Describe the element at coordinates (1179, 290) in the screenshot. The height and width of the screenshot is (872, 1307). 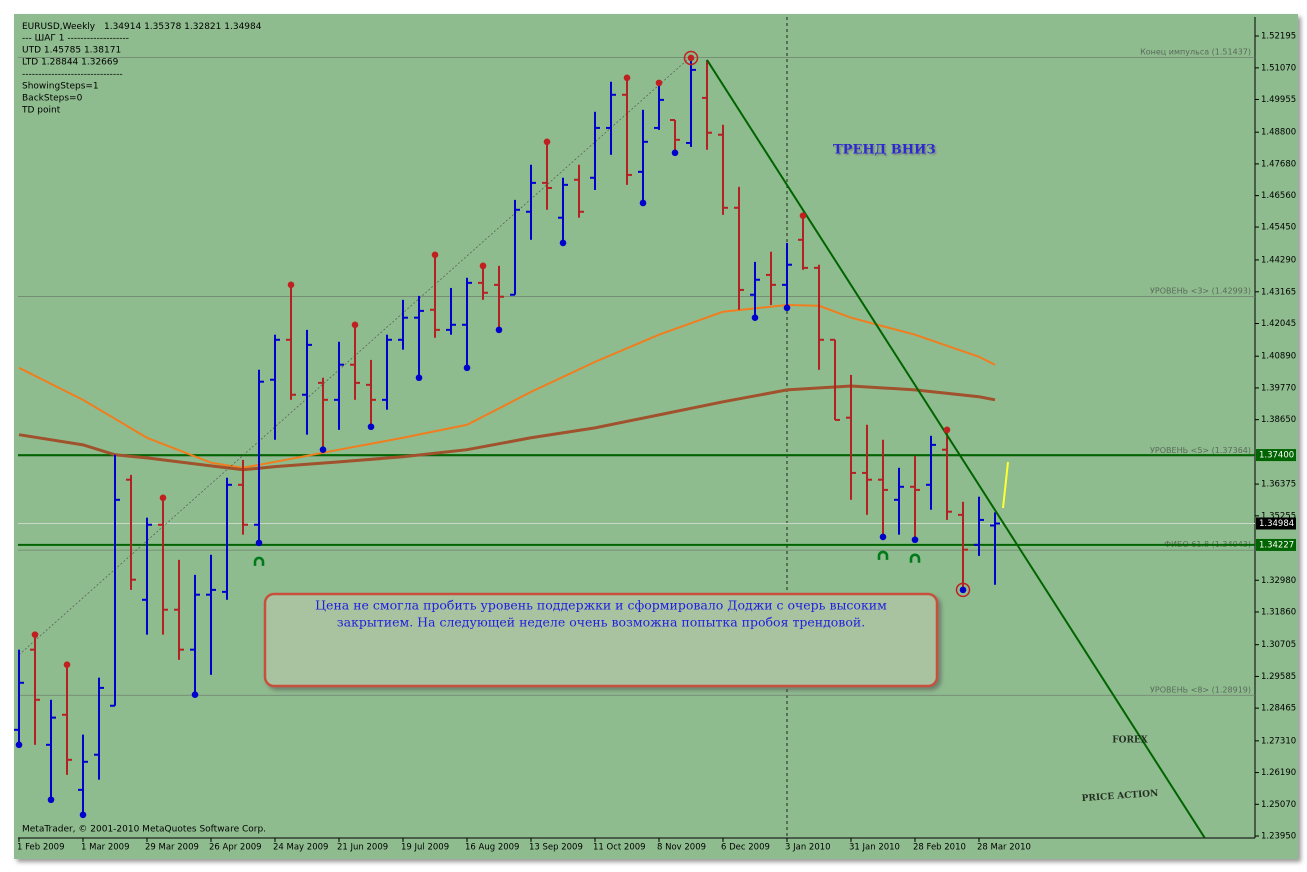
I see `level-name: УРОВЕНЬ <3>` at that location.